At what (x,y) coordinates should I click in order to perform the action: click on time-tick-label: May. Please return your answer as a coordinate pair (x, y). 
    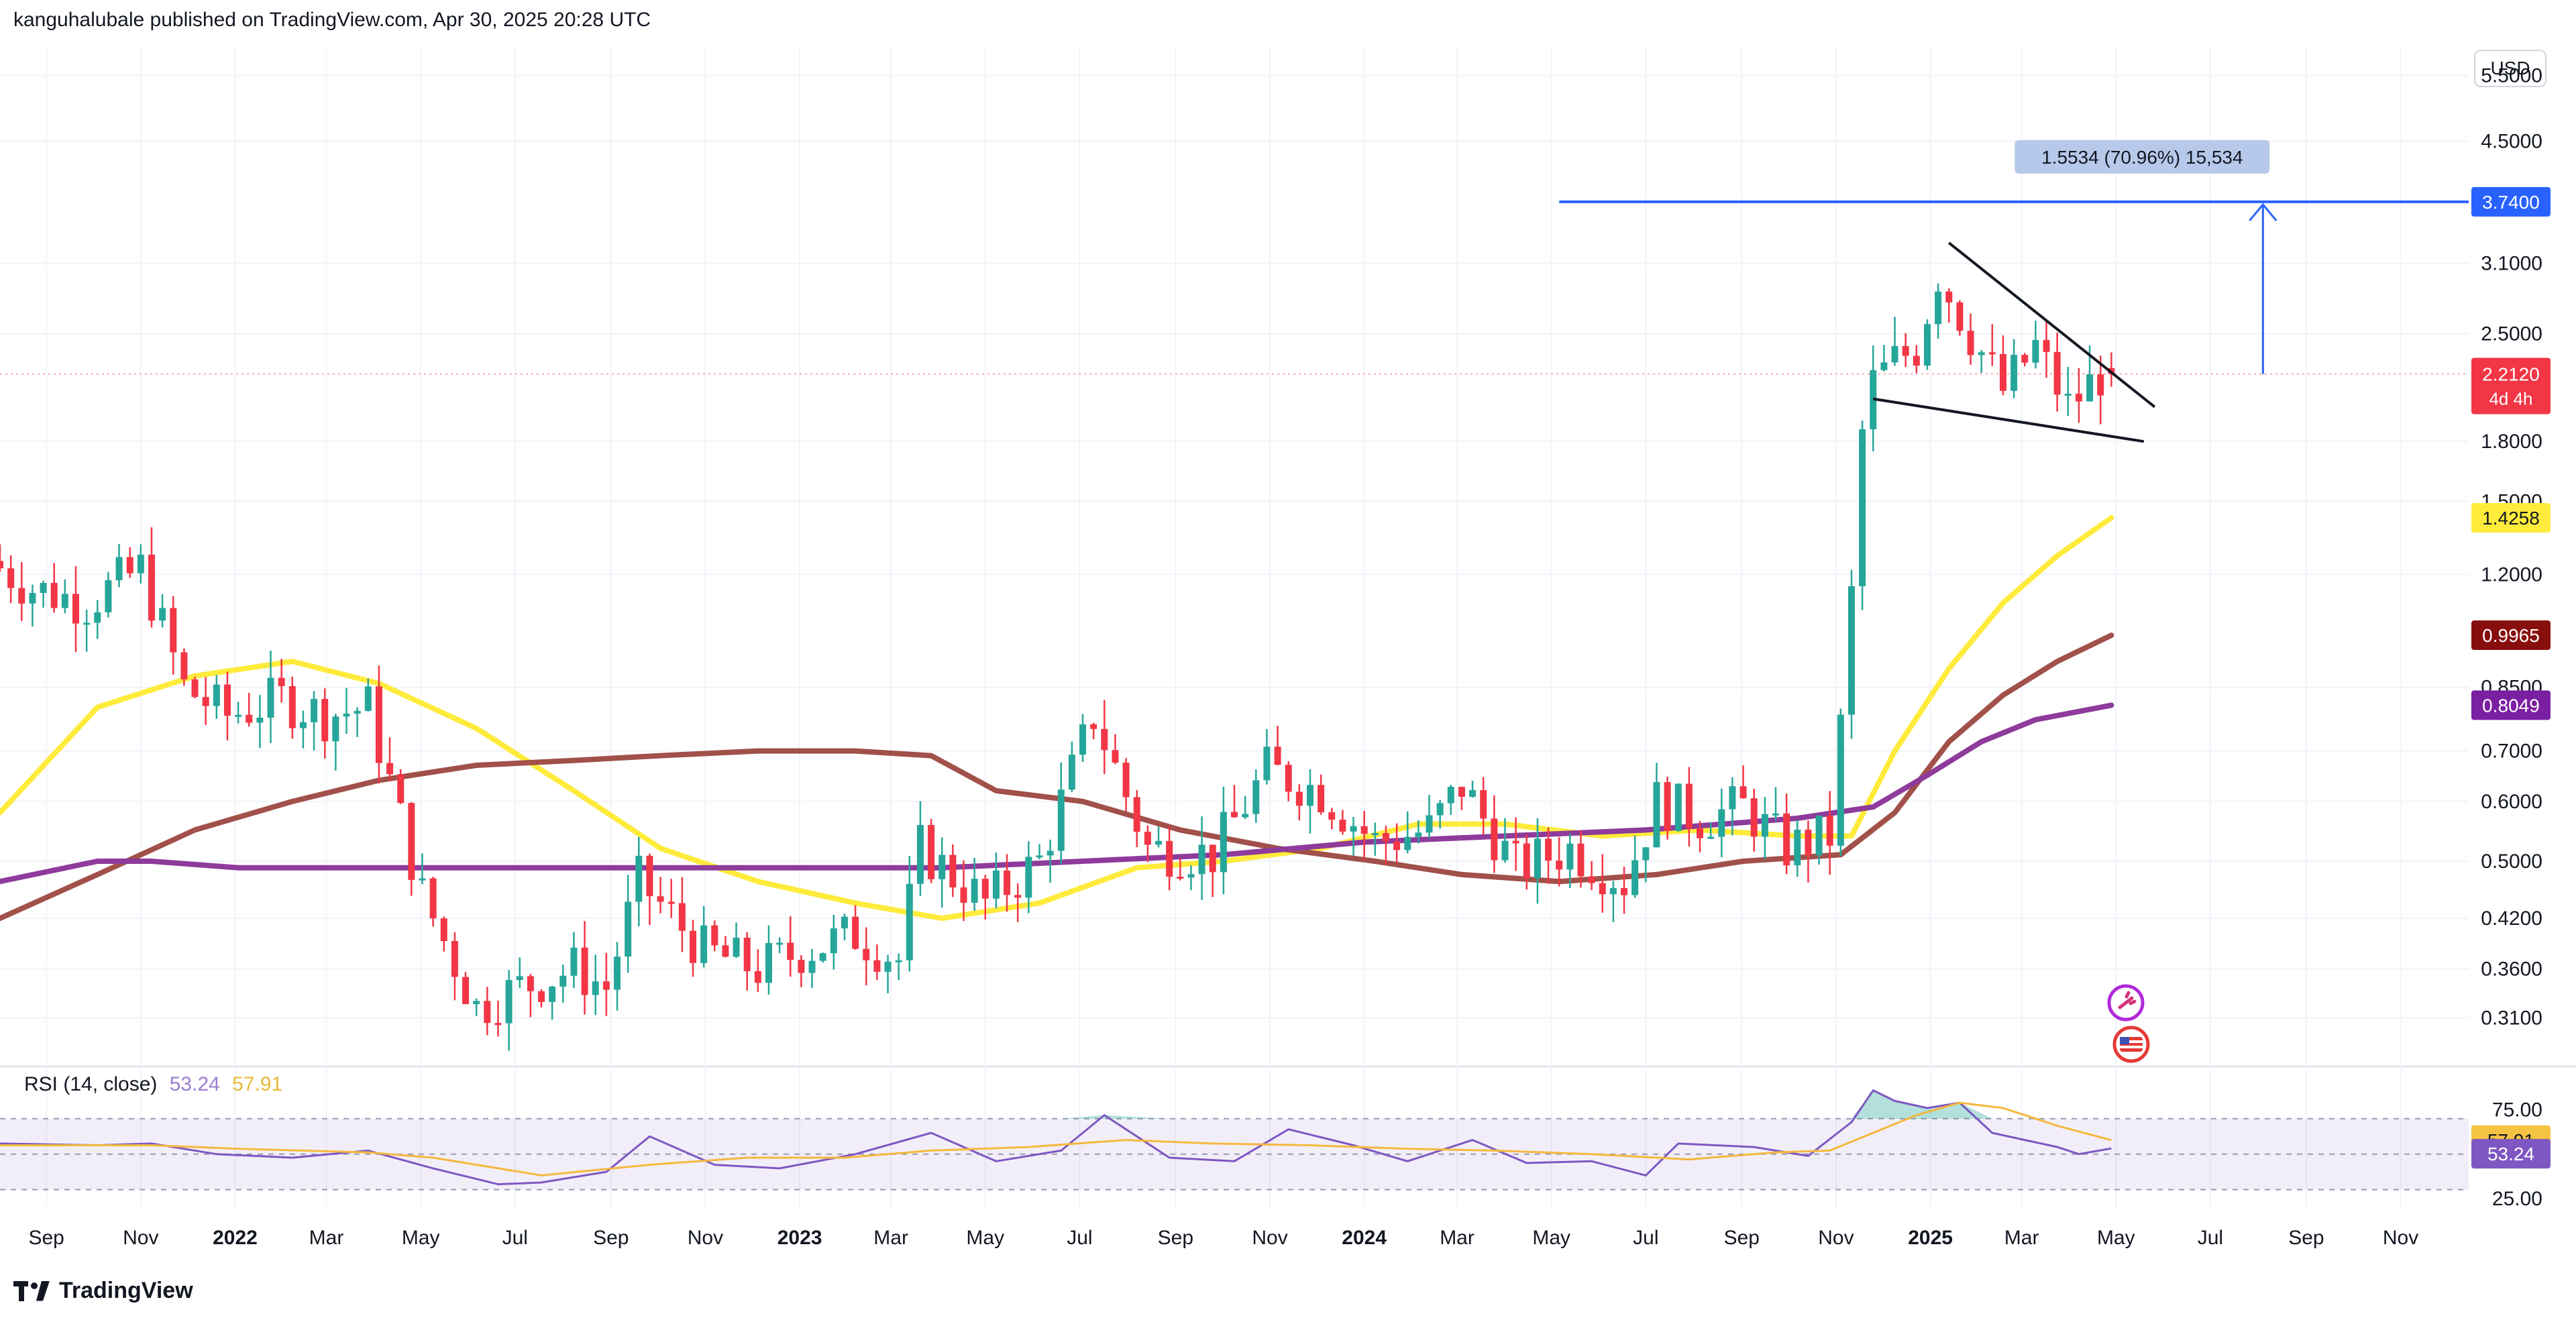
    Looking at the image, I should click on (421, 1238).